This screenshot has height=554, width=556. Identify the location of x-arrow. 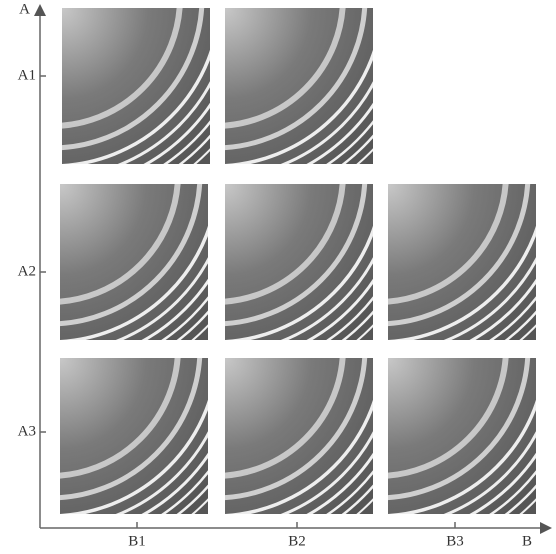
(546, 528).